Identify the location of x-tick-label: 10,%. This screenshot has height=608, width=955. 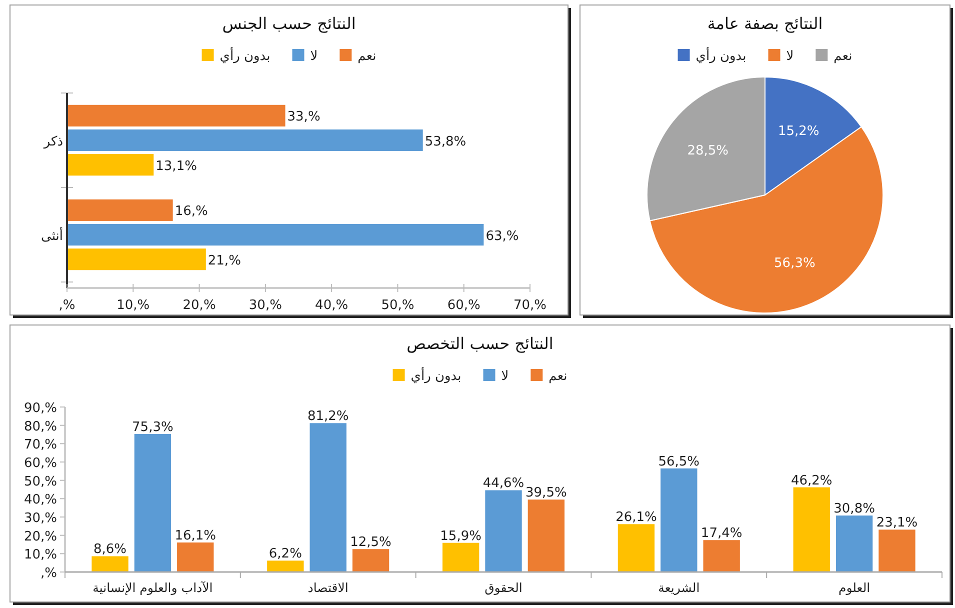
(133, 305).